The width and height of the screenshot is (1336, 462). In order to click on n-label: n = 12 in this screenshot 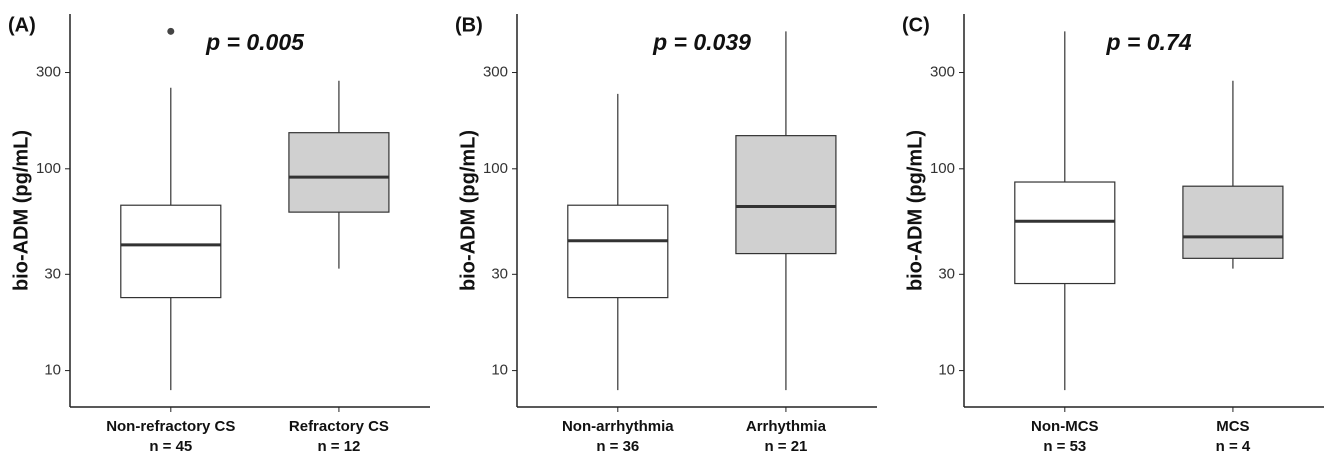, I will do `click(338, 446)`.